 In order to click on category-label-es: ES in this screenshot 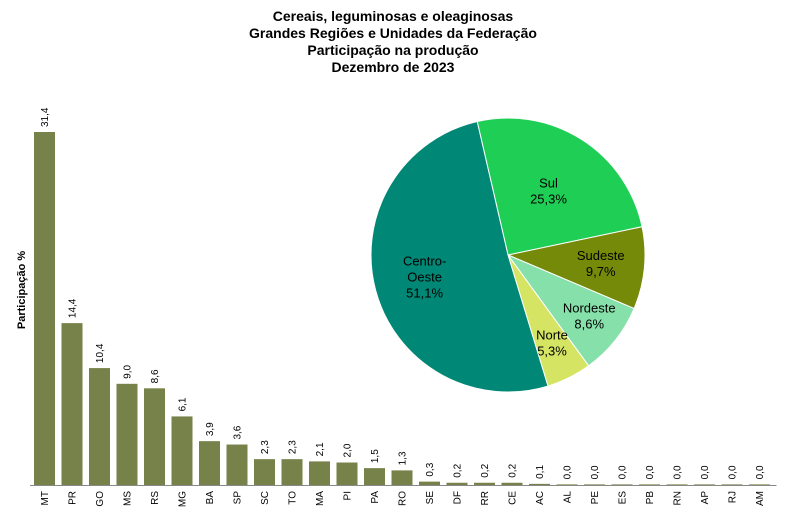, I will do `click(623, 498)`.